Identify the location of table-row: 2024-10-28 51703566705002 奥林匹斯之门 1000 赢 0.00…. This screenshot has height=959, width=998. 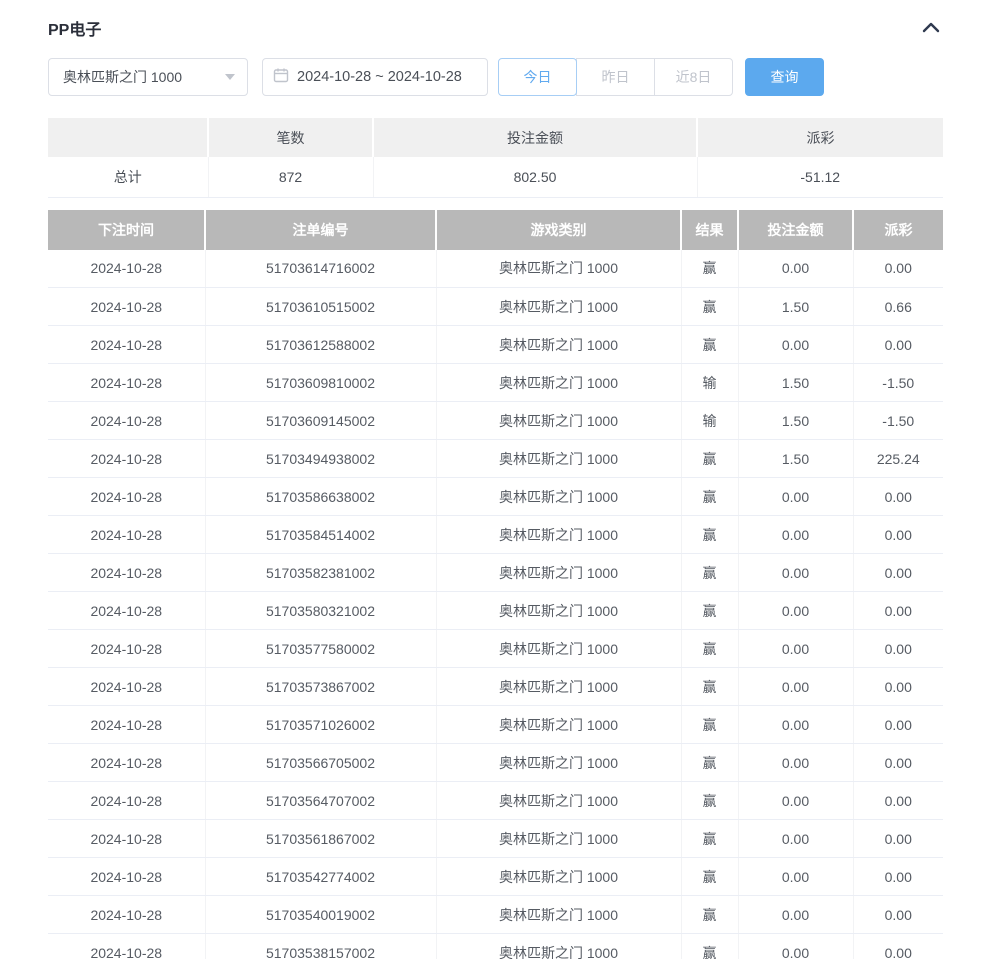
(495, 762).